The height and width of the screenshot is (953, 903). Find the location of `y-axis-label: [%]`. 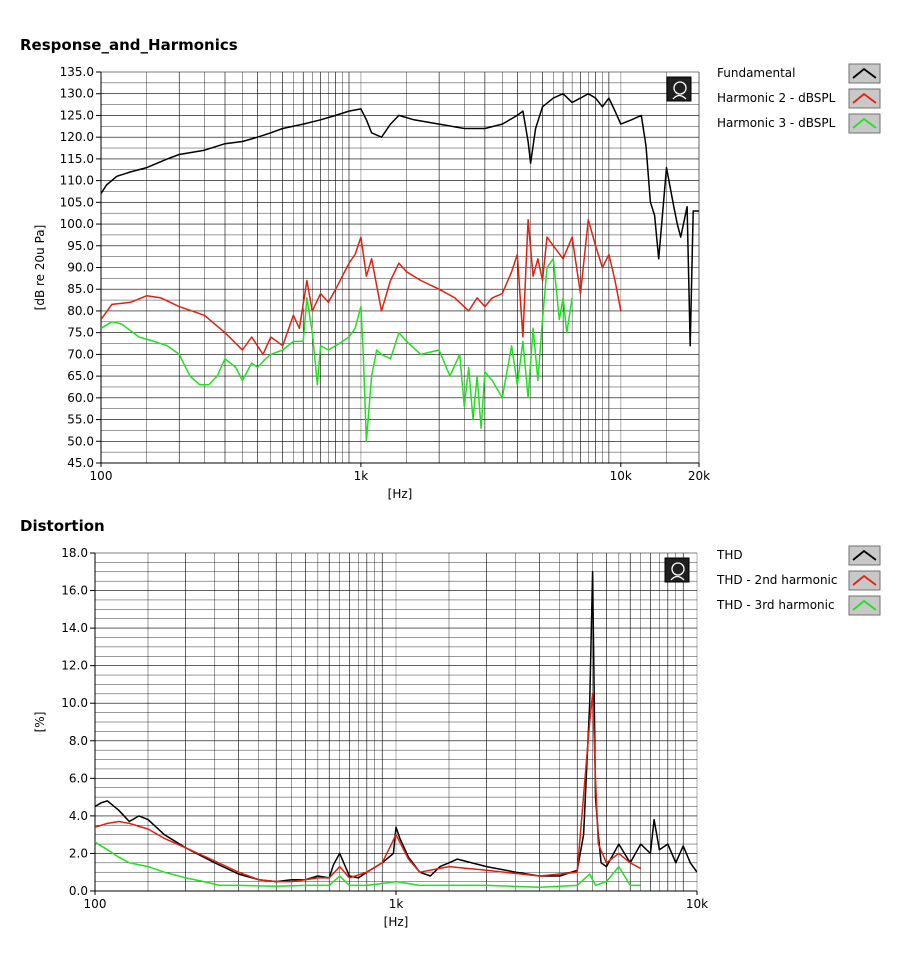

y-axis-label: [%] is located at coordinates (40, 722).